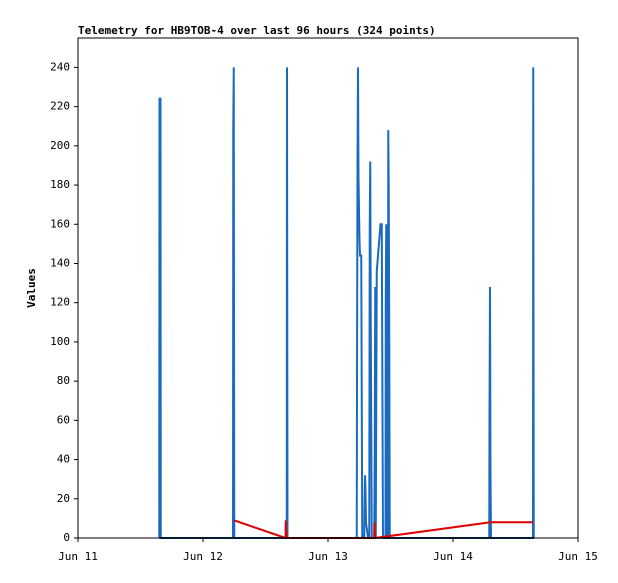  I want to click on y-tick-label: 180, so click(60, 184).